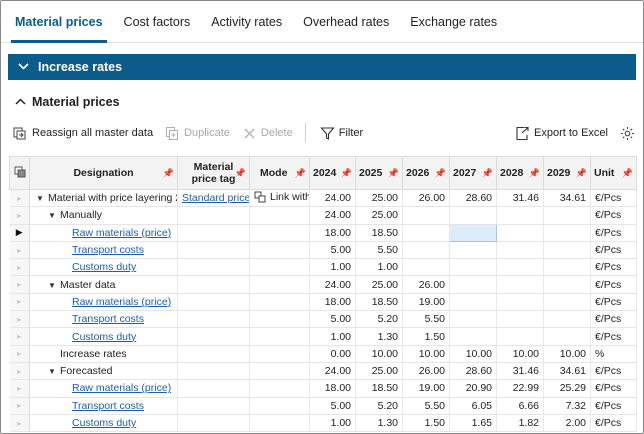 The height and width of the screenshot is (434, 644). Describe the element at coordinates (567, 173) in the screenshot. I see `year-2029-column-header: 2029 📌` at that location.